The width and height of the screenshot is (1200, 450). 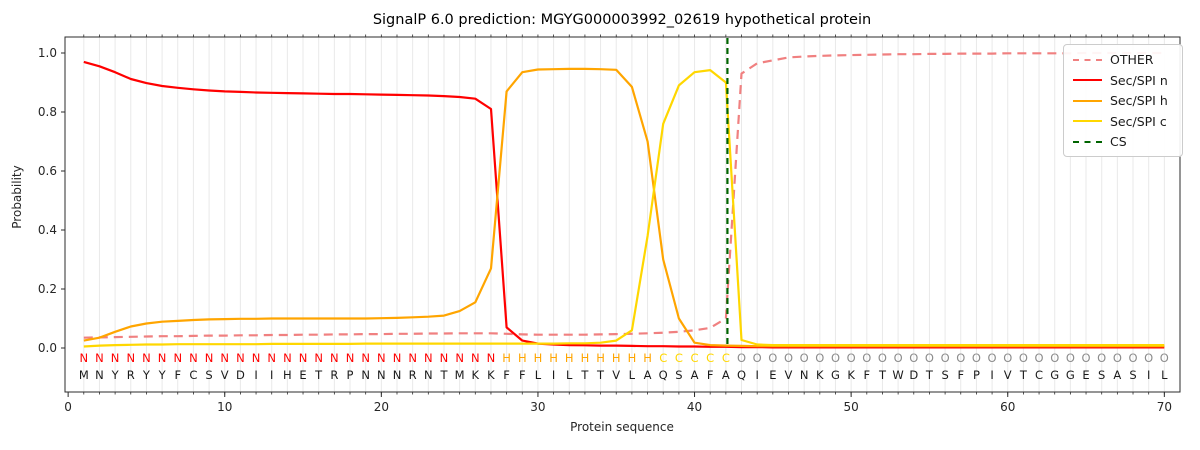 What do you see at coordinates (1164, 407) in the screenshot?
I see `svg-text: 70` at bounding box center [1164, 407].